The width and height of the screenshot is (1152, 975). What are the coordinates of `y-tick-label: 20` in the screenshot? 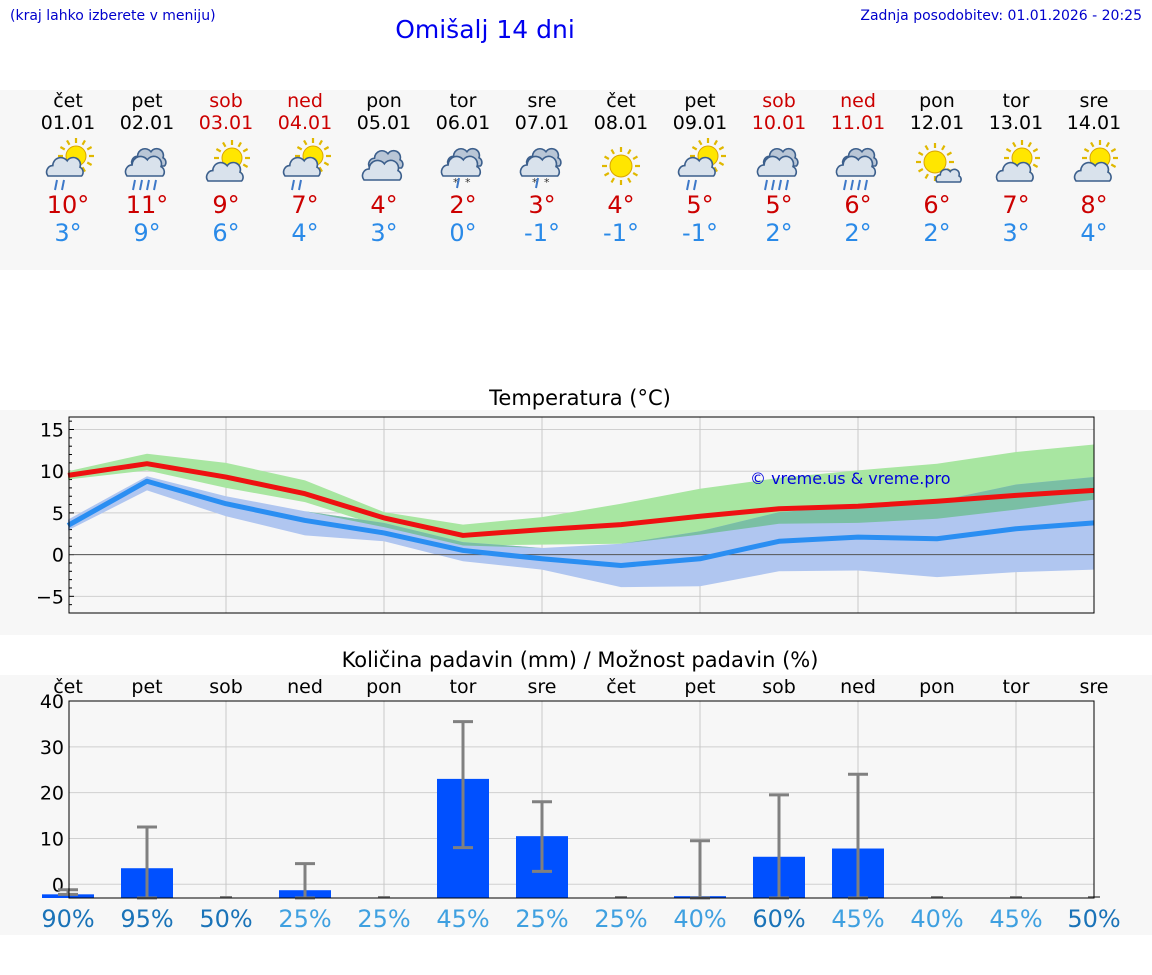 It's located at (52, 794).